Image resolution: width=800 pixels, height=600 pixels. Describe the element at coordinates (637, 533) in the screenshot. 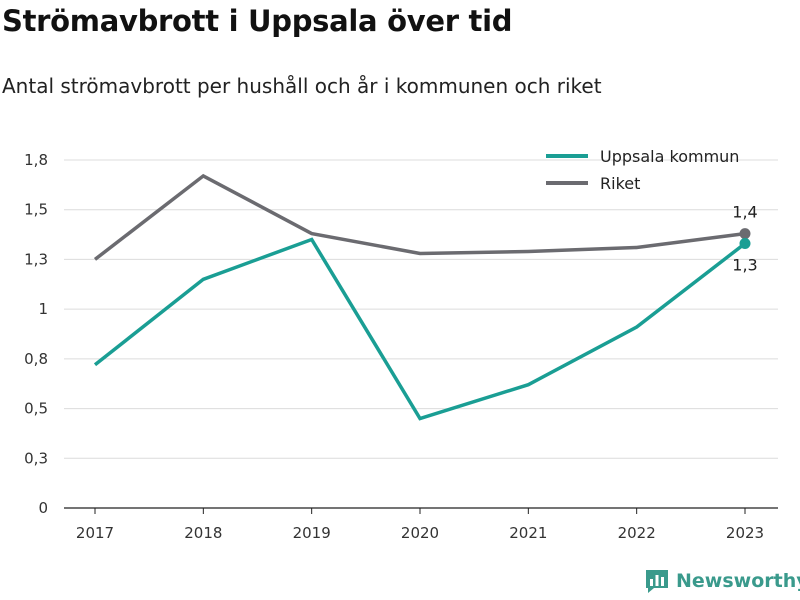

I see `x-tick-label: 2022` at that location.